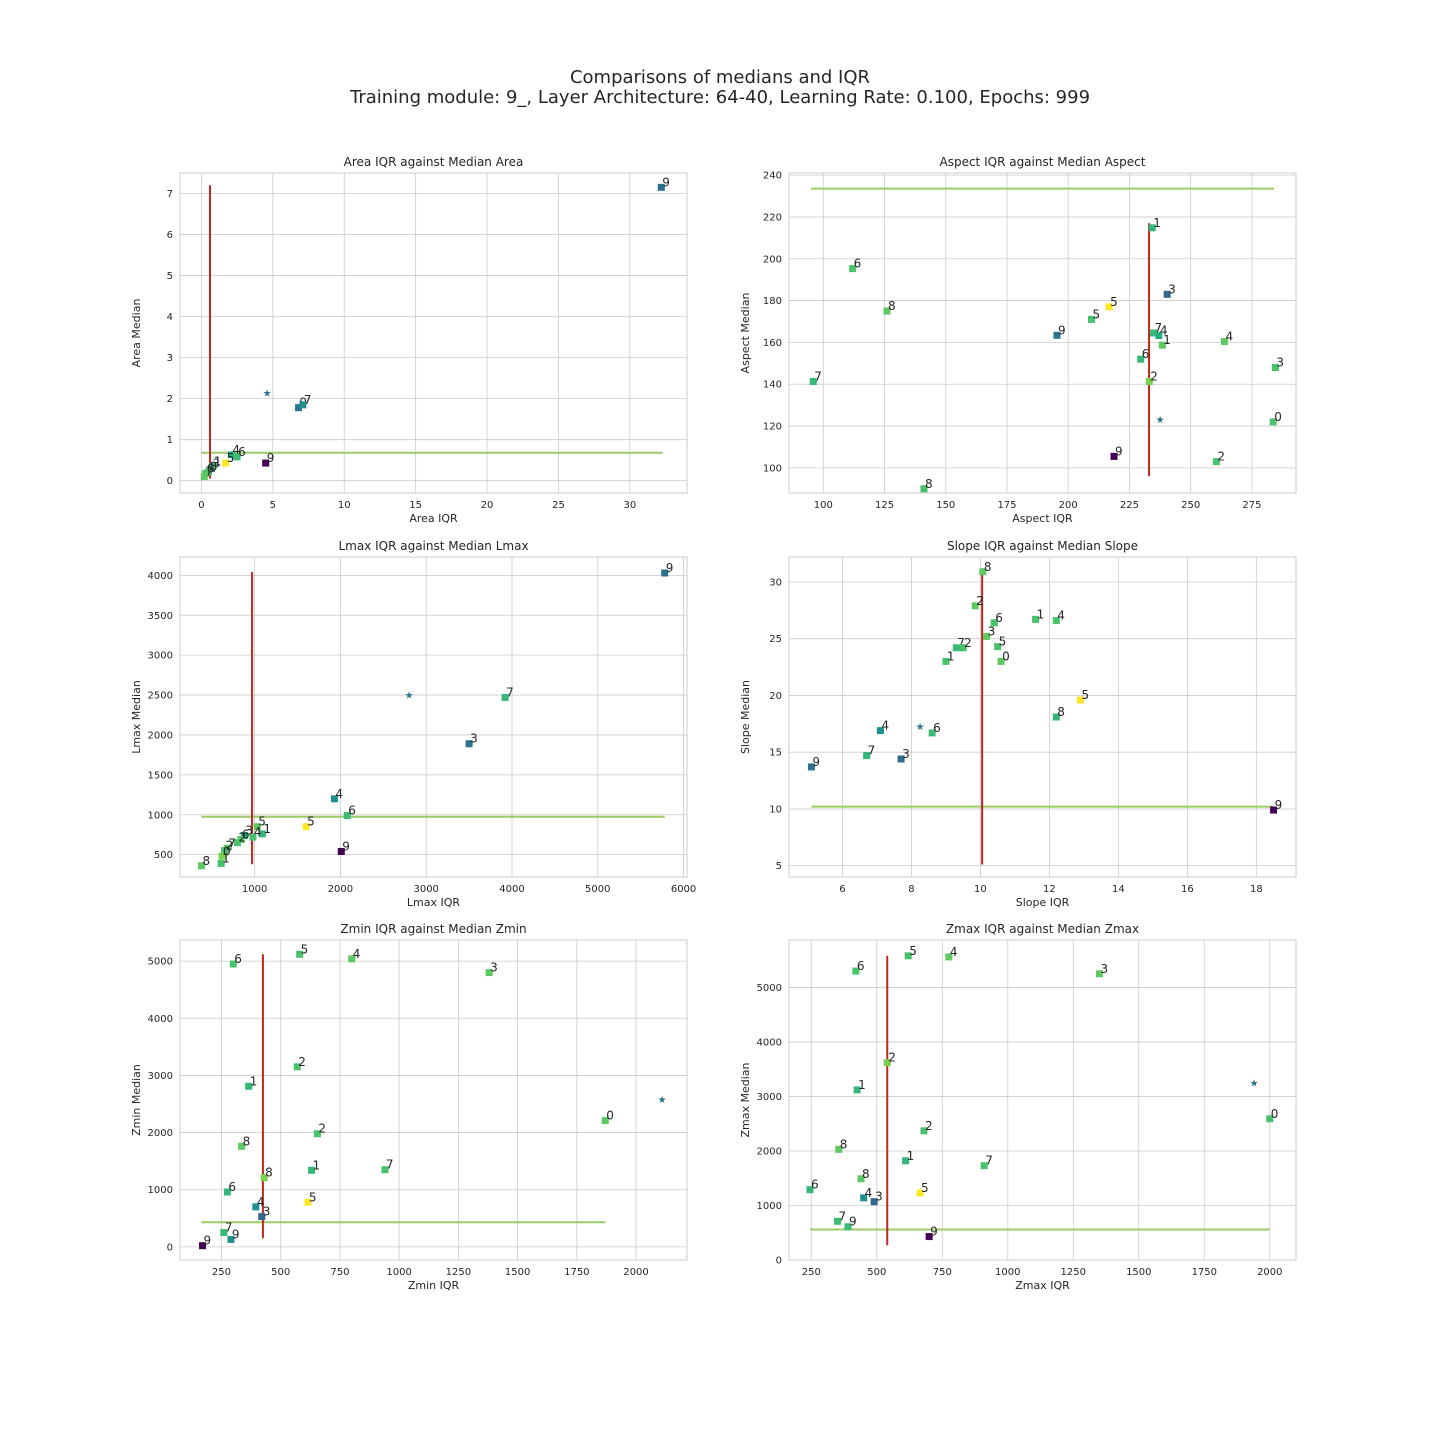 Image resolution: width=1440 pixels, height=1440 pixels. What do you see at coordinates (170, 276) in the screenshot?
I see `y-tick-label: 5` at bounding box center [170, 276].